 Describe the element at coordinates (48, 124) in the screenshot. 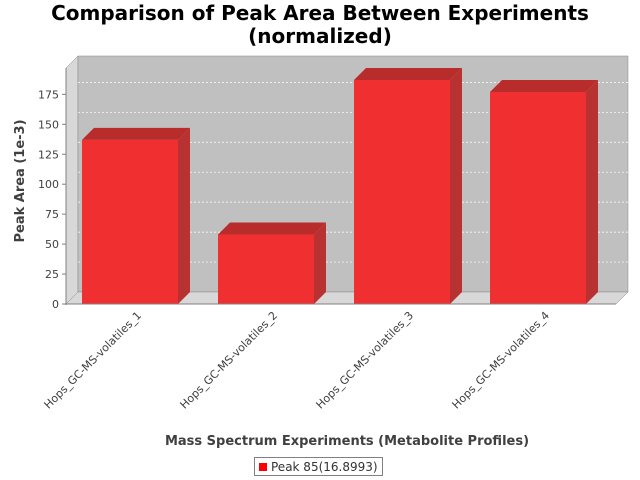

I see `y-tick-label: 150` at that location.